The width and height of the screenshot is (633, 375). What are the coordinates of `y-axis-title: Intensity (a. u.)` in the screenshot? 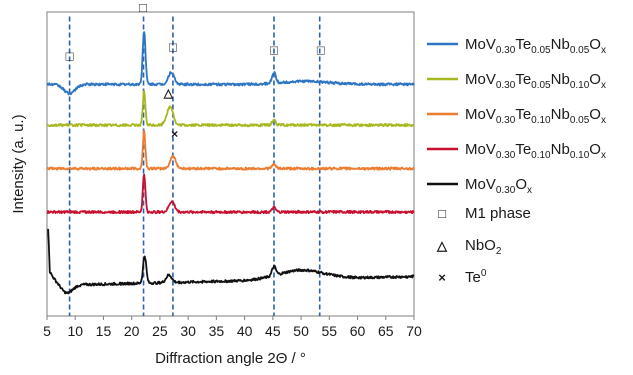 It's located at (18, 163).